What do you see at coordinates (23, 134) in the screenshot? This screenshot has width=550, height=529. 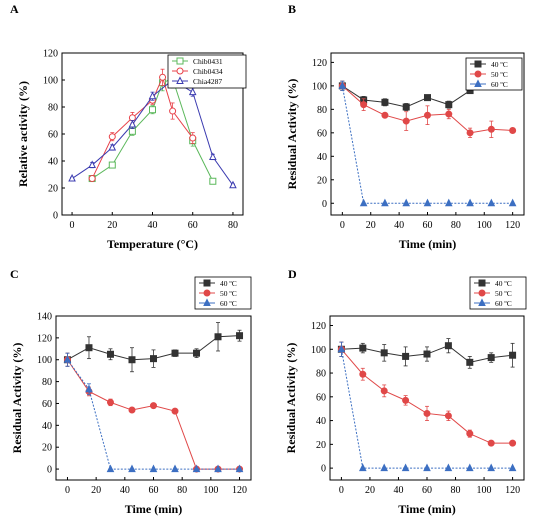 I see `y-axis-label: Relative activity (%)` at bounding box center [23, 134].